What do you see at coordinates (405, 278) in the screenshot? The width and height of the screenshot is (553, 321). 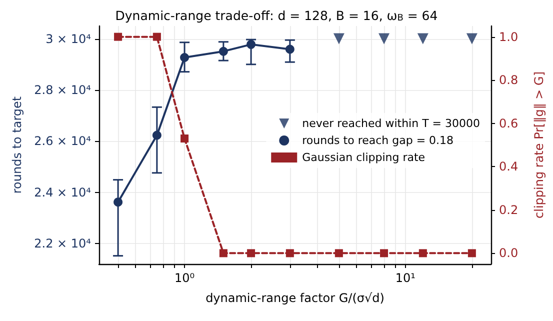 I see `x-tick-label: 10¹` at bounding box center [405, 278].